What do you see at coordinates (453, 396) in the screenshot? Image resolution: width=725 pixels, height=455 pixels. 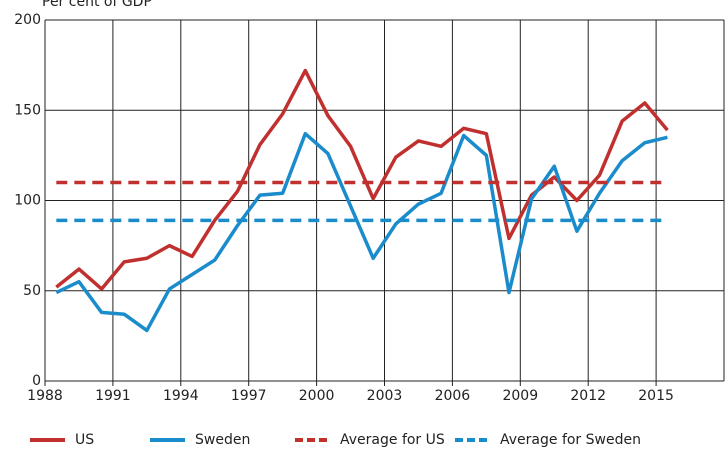 I see `x-tick-label: 2006` at bounding box center [453, 396].